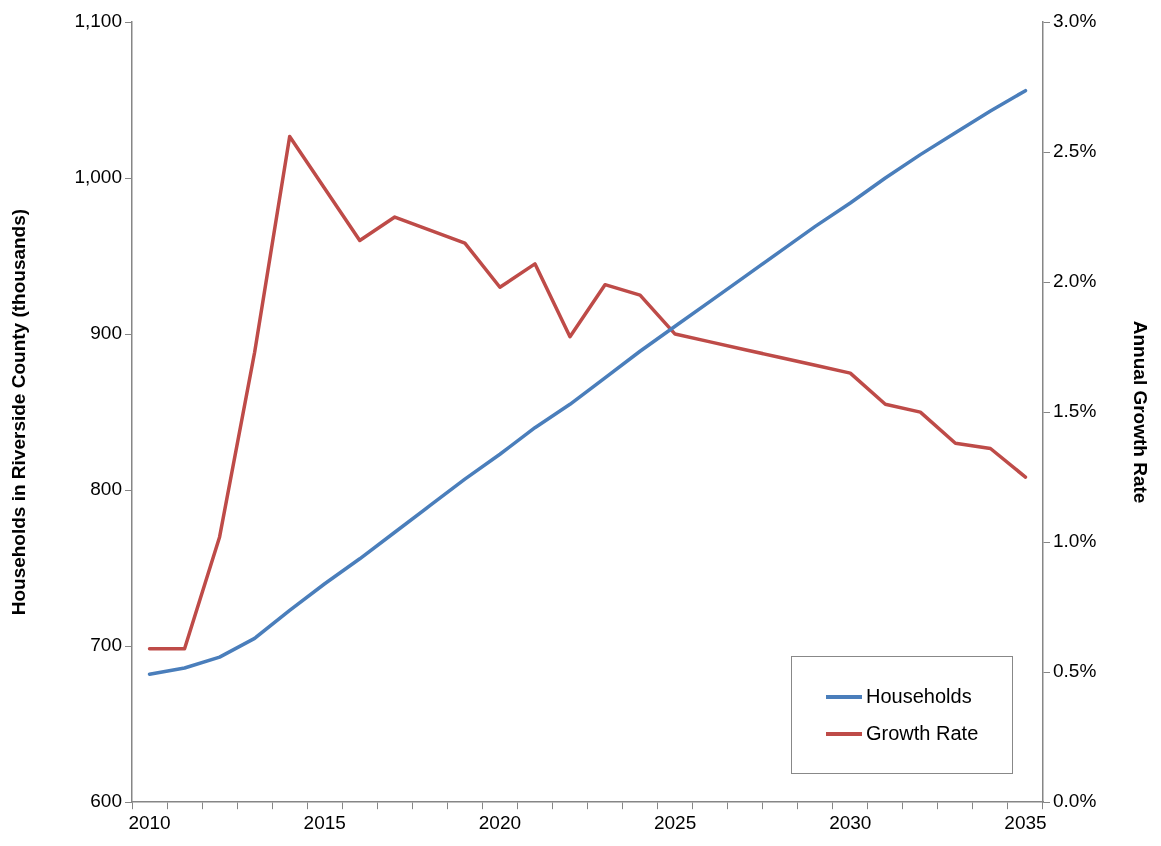 This screenshot has width=1161, height=846. Describe the element at coordinates (1075, 281) in the screenshot. I see `y2-tick-label: 2.0%` at that location.